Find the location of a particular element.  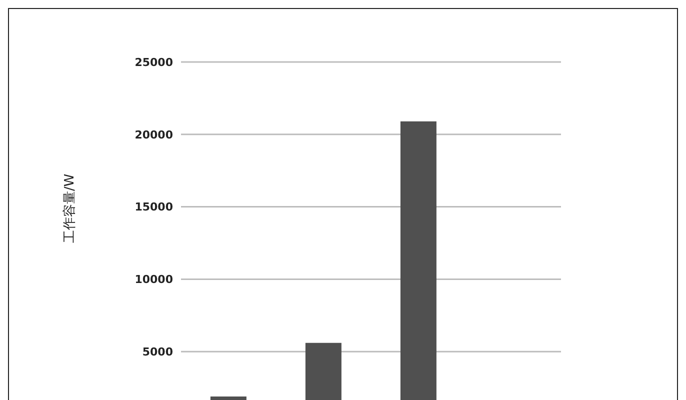

y-axis-title: 工作容量/W is located at coordinates (70, 208).